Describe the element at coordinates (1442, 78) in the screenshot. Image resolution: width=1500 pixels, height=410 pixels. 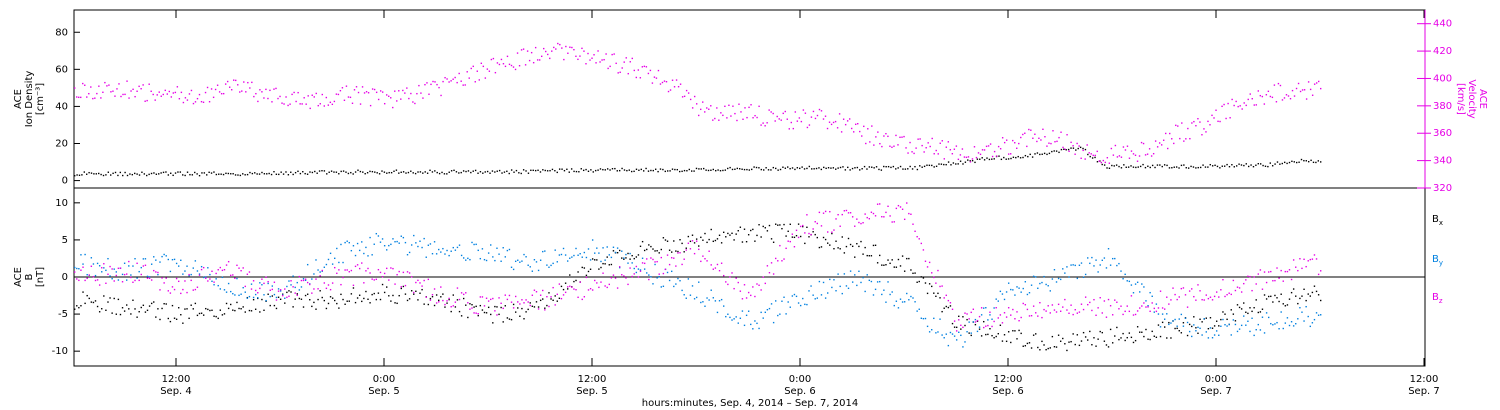
I see `top-y2tick-label: 400` at that location.